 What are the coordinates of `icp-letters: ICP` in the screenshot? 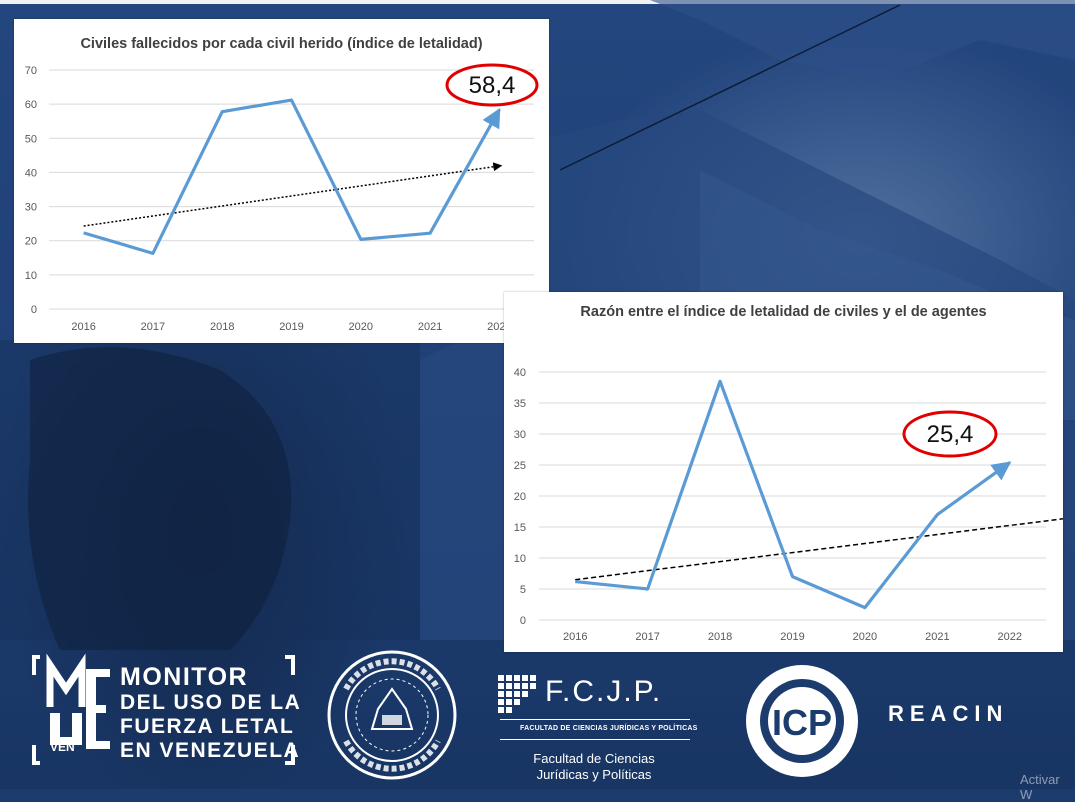 It's located at (802, 722).